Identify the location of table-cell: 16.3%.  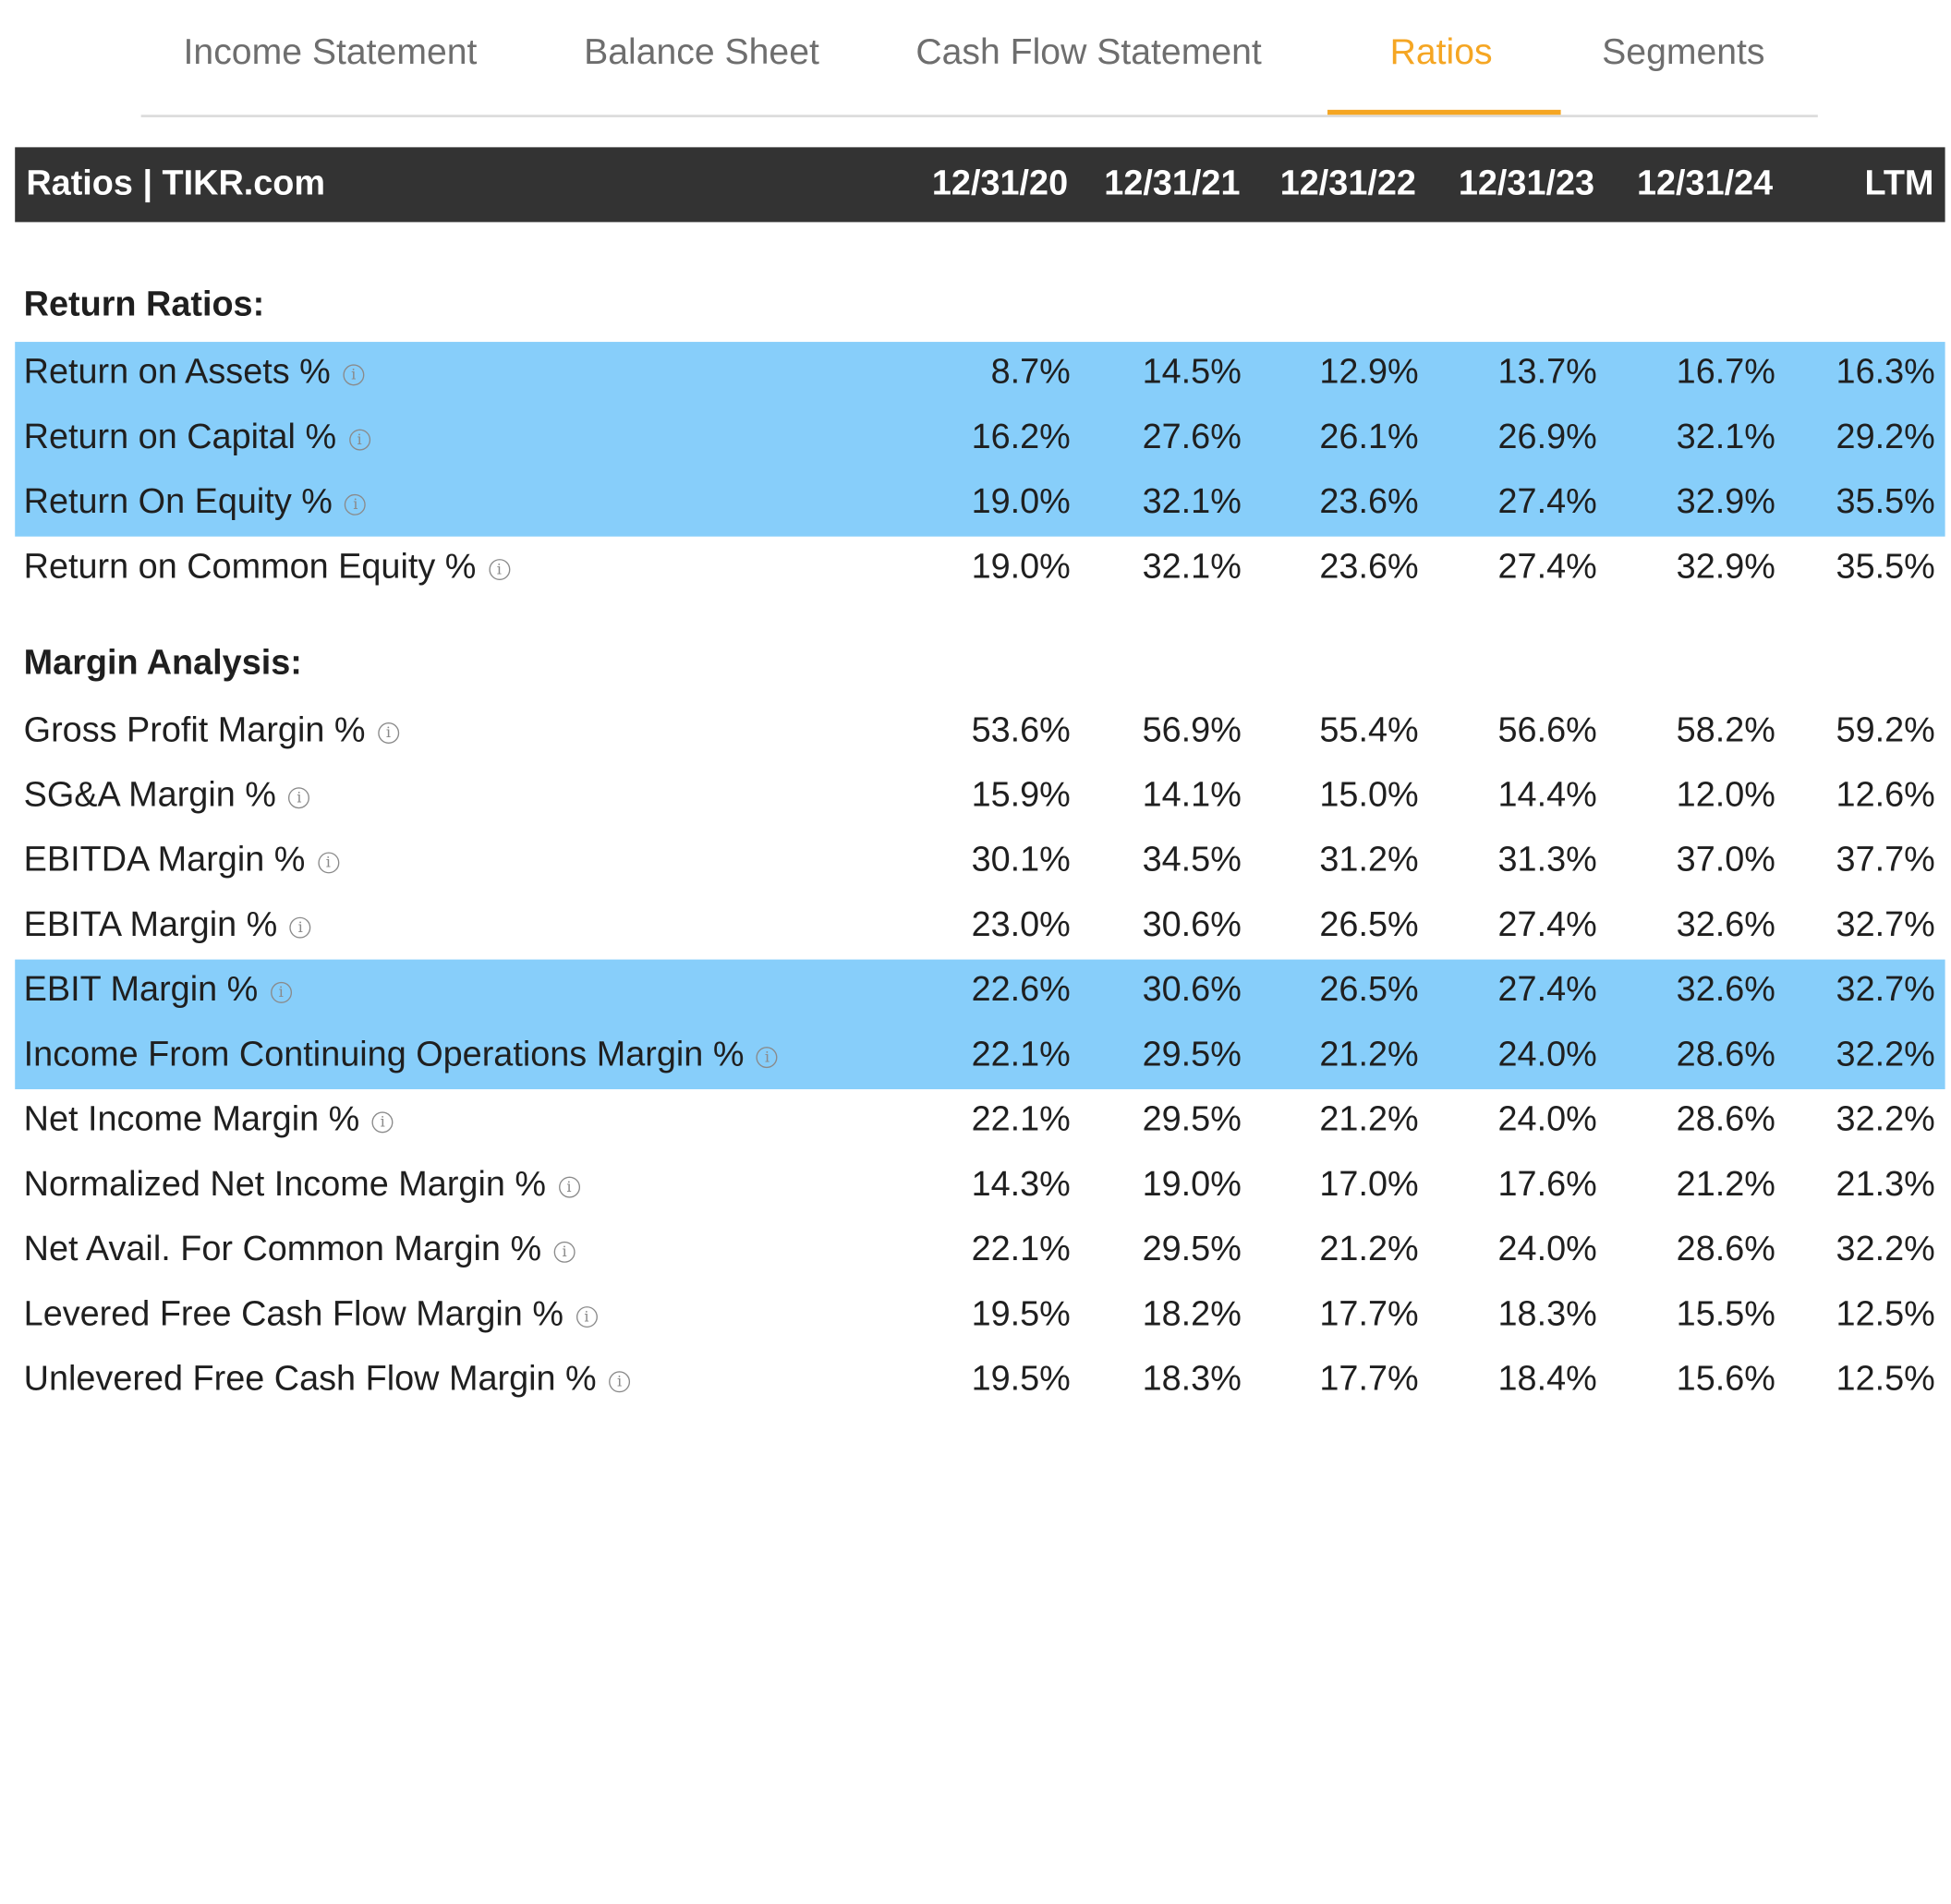
(1886, 371).